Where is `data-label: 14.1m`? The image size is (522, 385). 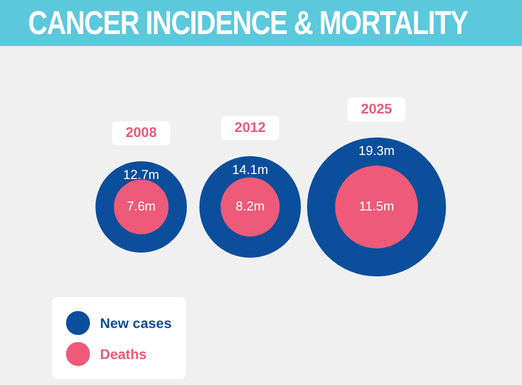
data-label: 14.1m is located at coordinates (250, 169).